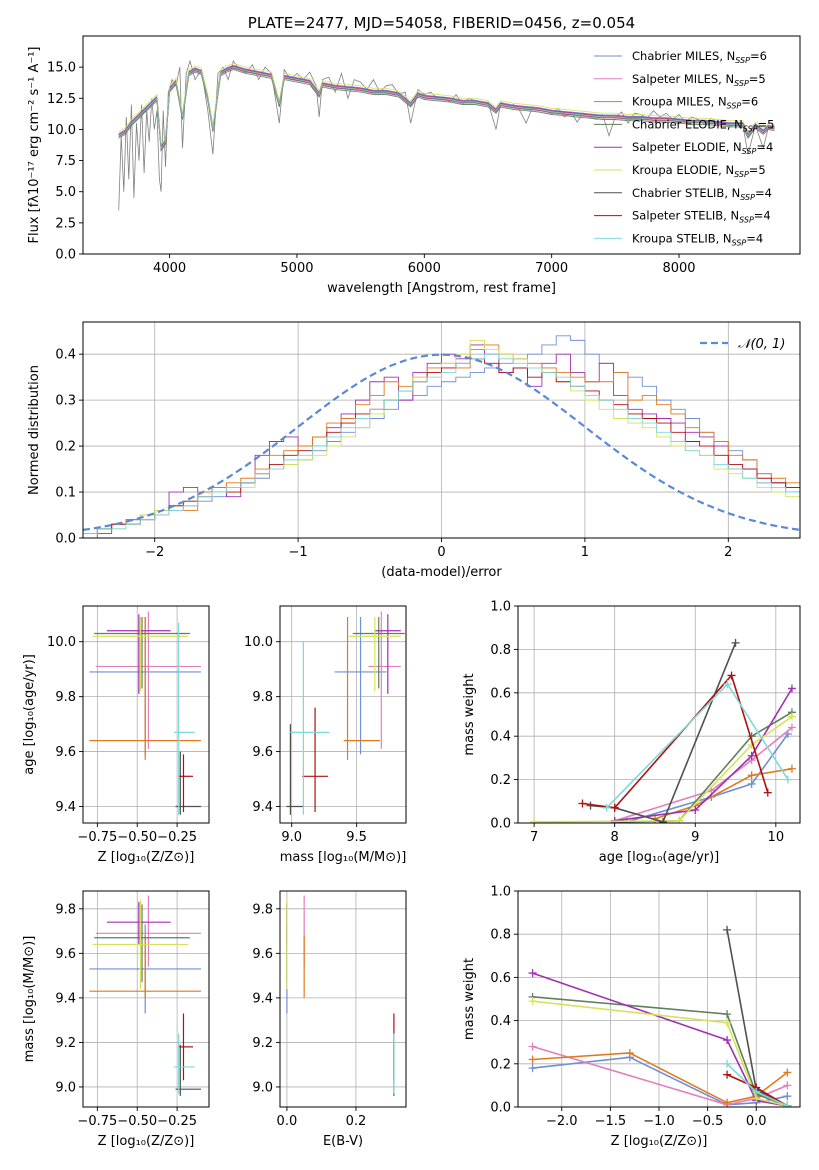 The height and width of the screenshot is (1170, 819). I want to click on x-tick-label: 9.5, so click(356, 837).